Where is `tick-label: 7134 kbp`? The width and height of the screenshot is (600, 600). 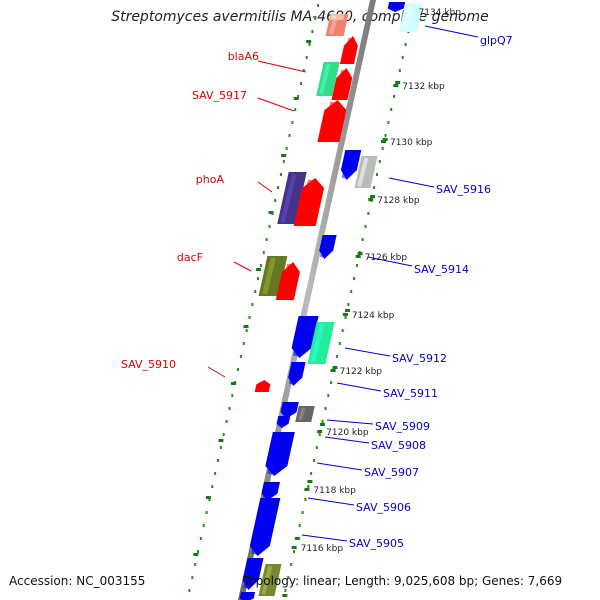 tick-label: 7134 kbp is located at coordinates (440, 13).